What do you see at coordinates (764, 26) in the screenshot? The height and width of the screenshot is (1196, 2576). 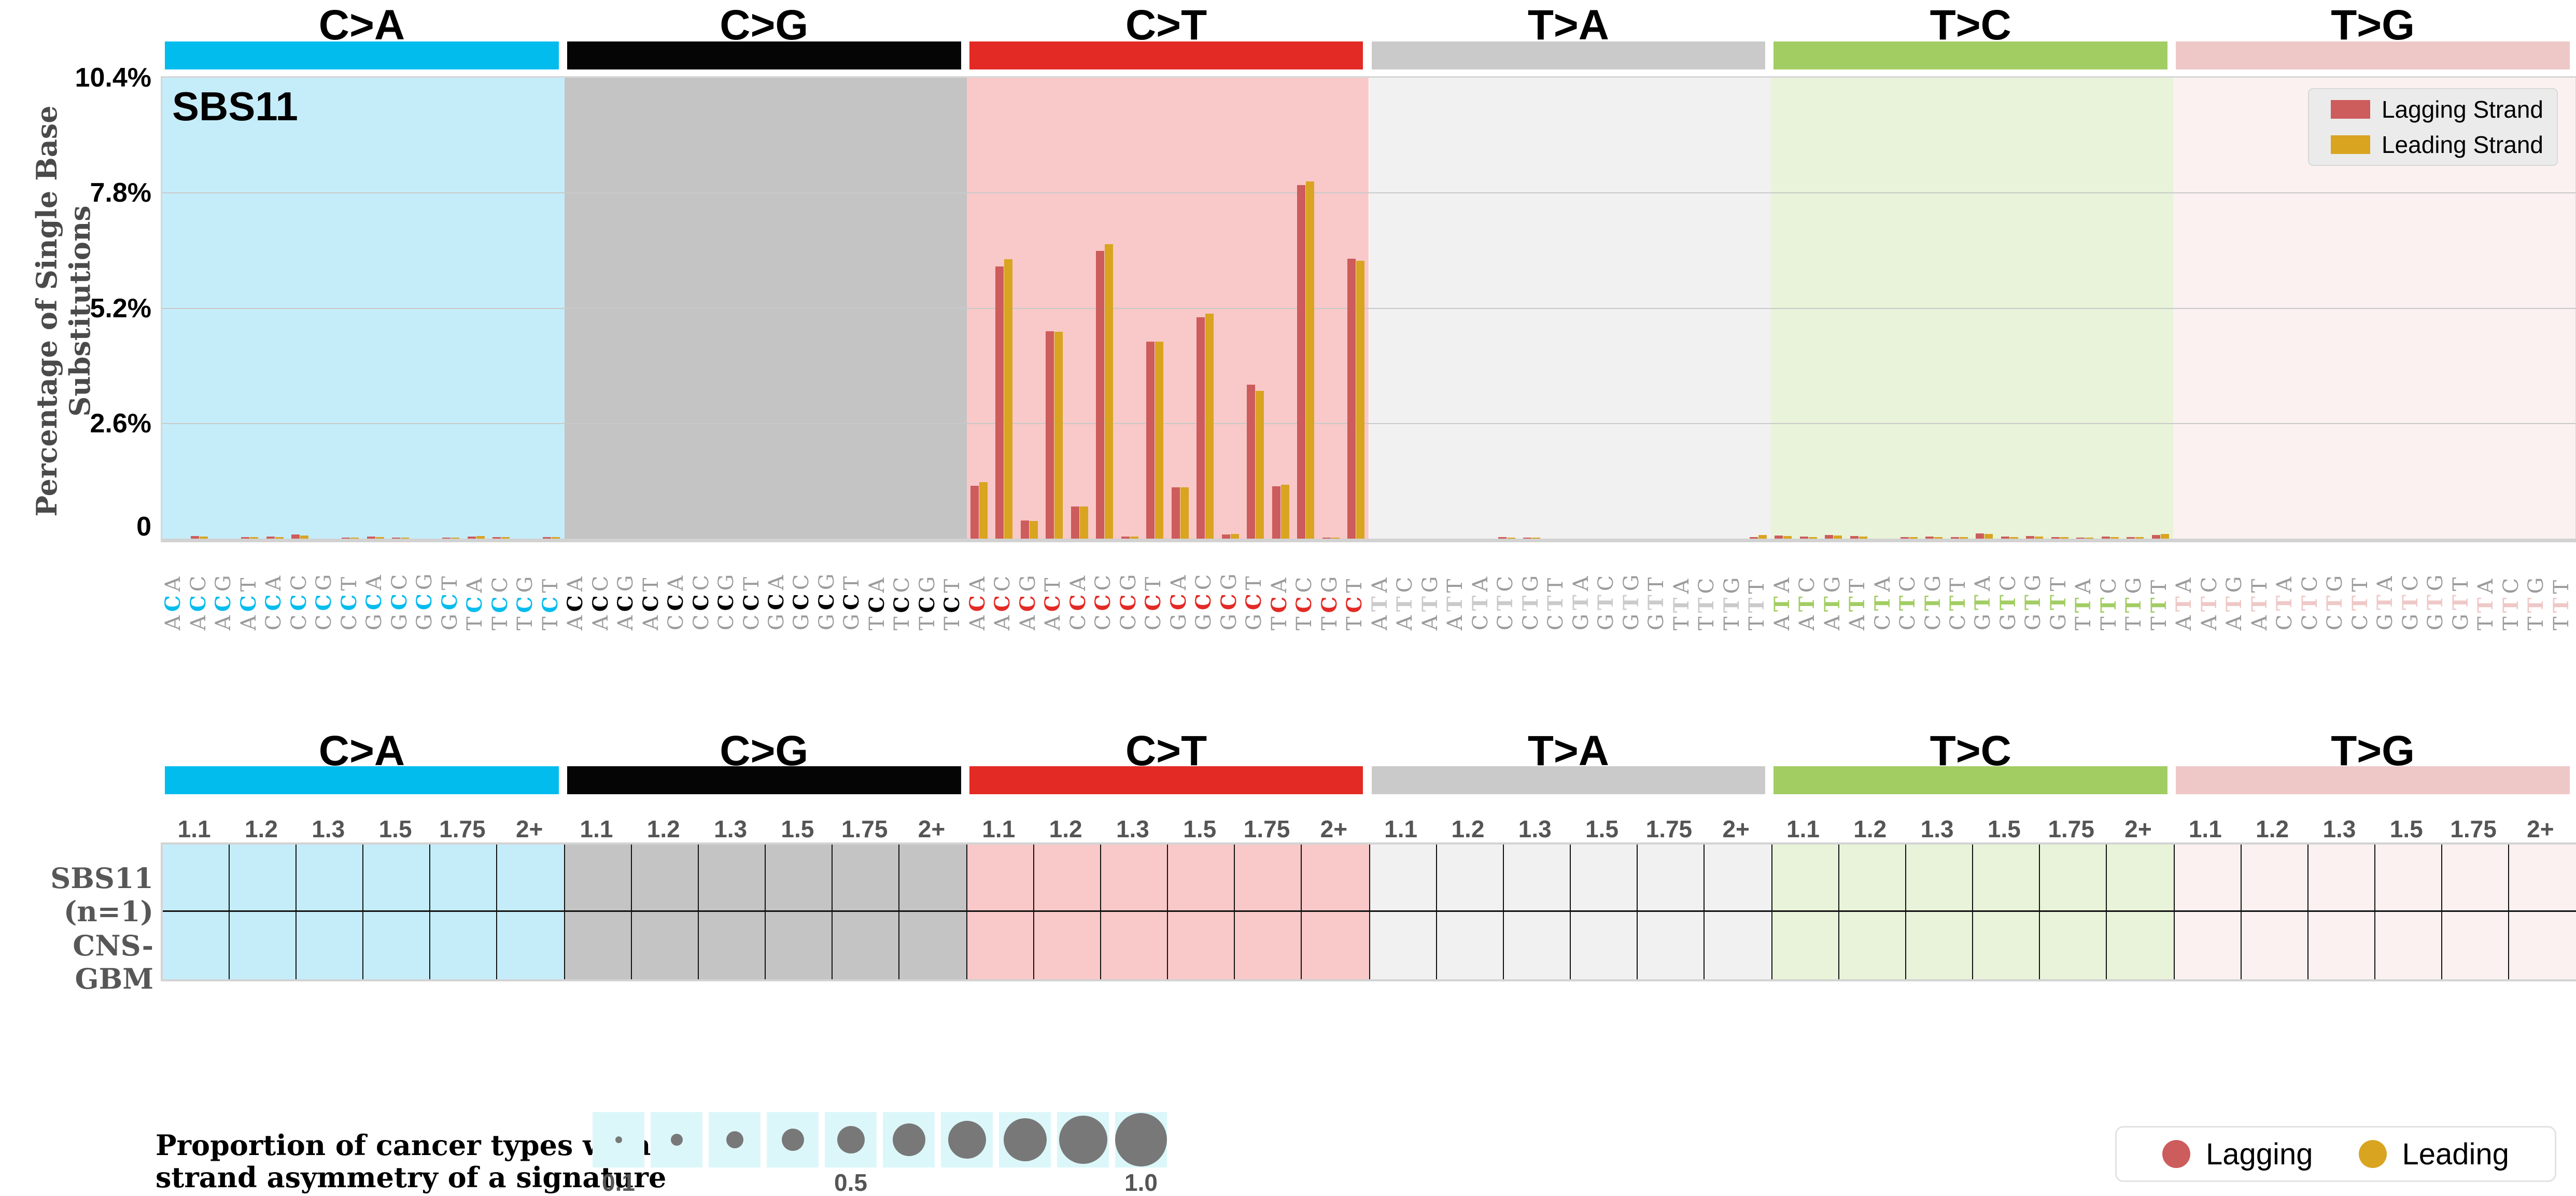 I see `chart-group-title: C>G` at bounding box center [764, 26].